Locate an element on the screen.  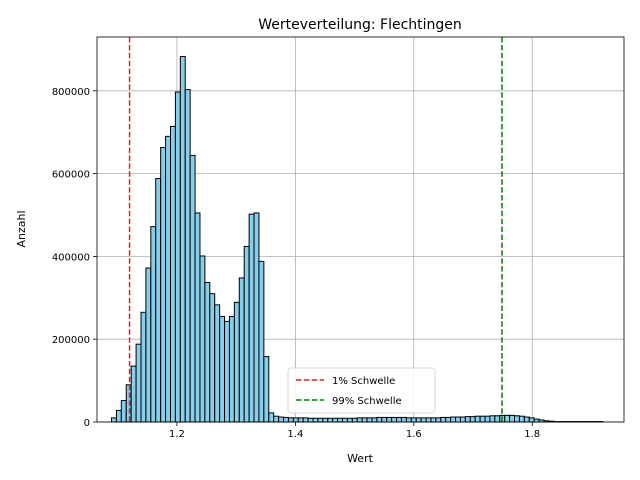
y-tick-label: 200000 is located at coordinates (71, 340).